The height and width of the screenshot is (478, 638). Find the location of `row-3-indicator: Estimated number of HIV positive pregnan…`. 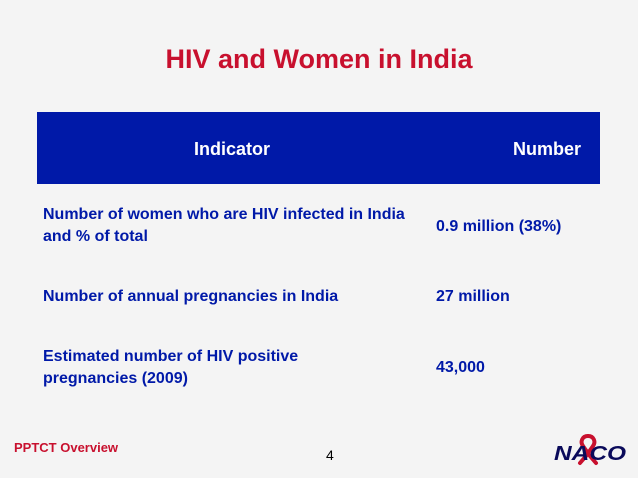

row-3-indicator: Estimated number of HIV positive pregnan… is located at coordinates (171, 367).